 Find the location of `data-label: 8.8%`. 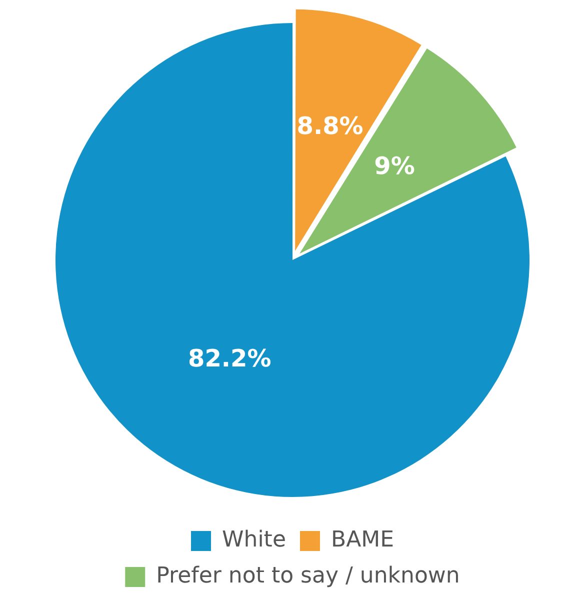

data-label: 8.8% is located at coordinates (330, 126).